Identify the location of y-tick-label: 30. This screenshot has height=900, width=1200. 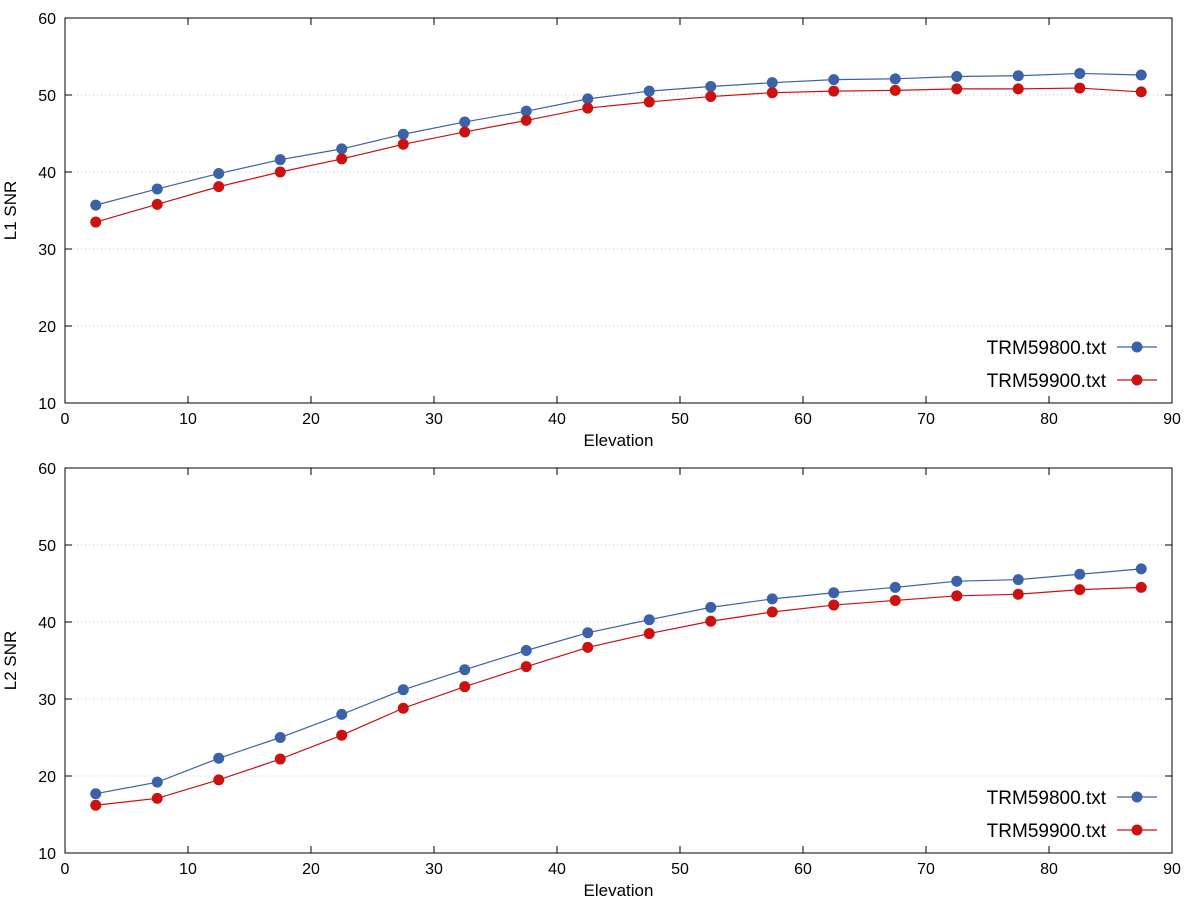
(47, 700).